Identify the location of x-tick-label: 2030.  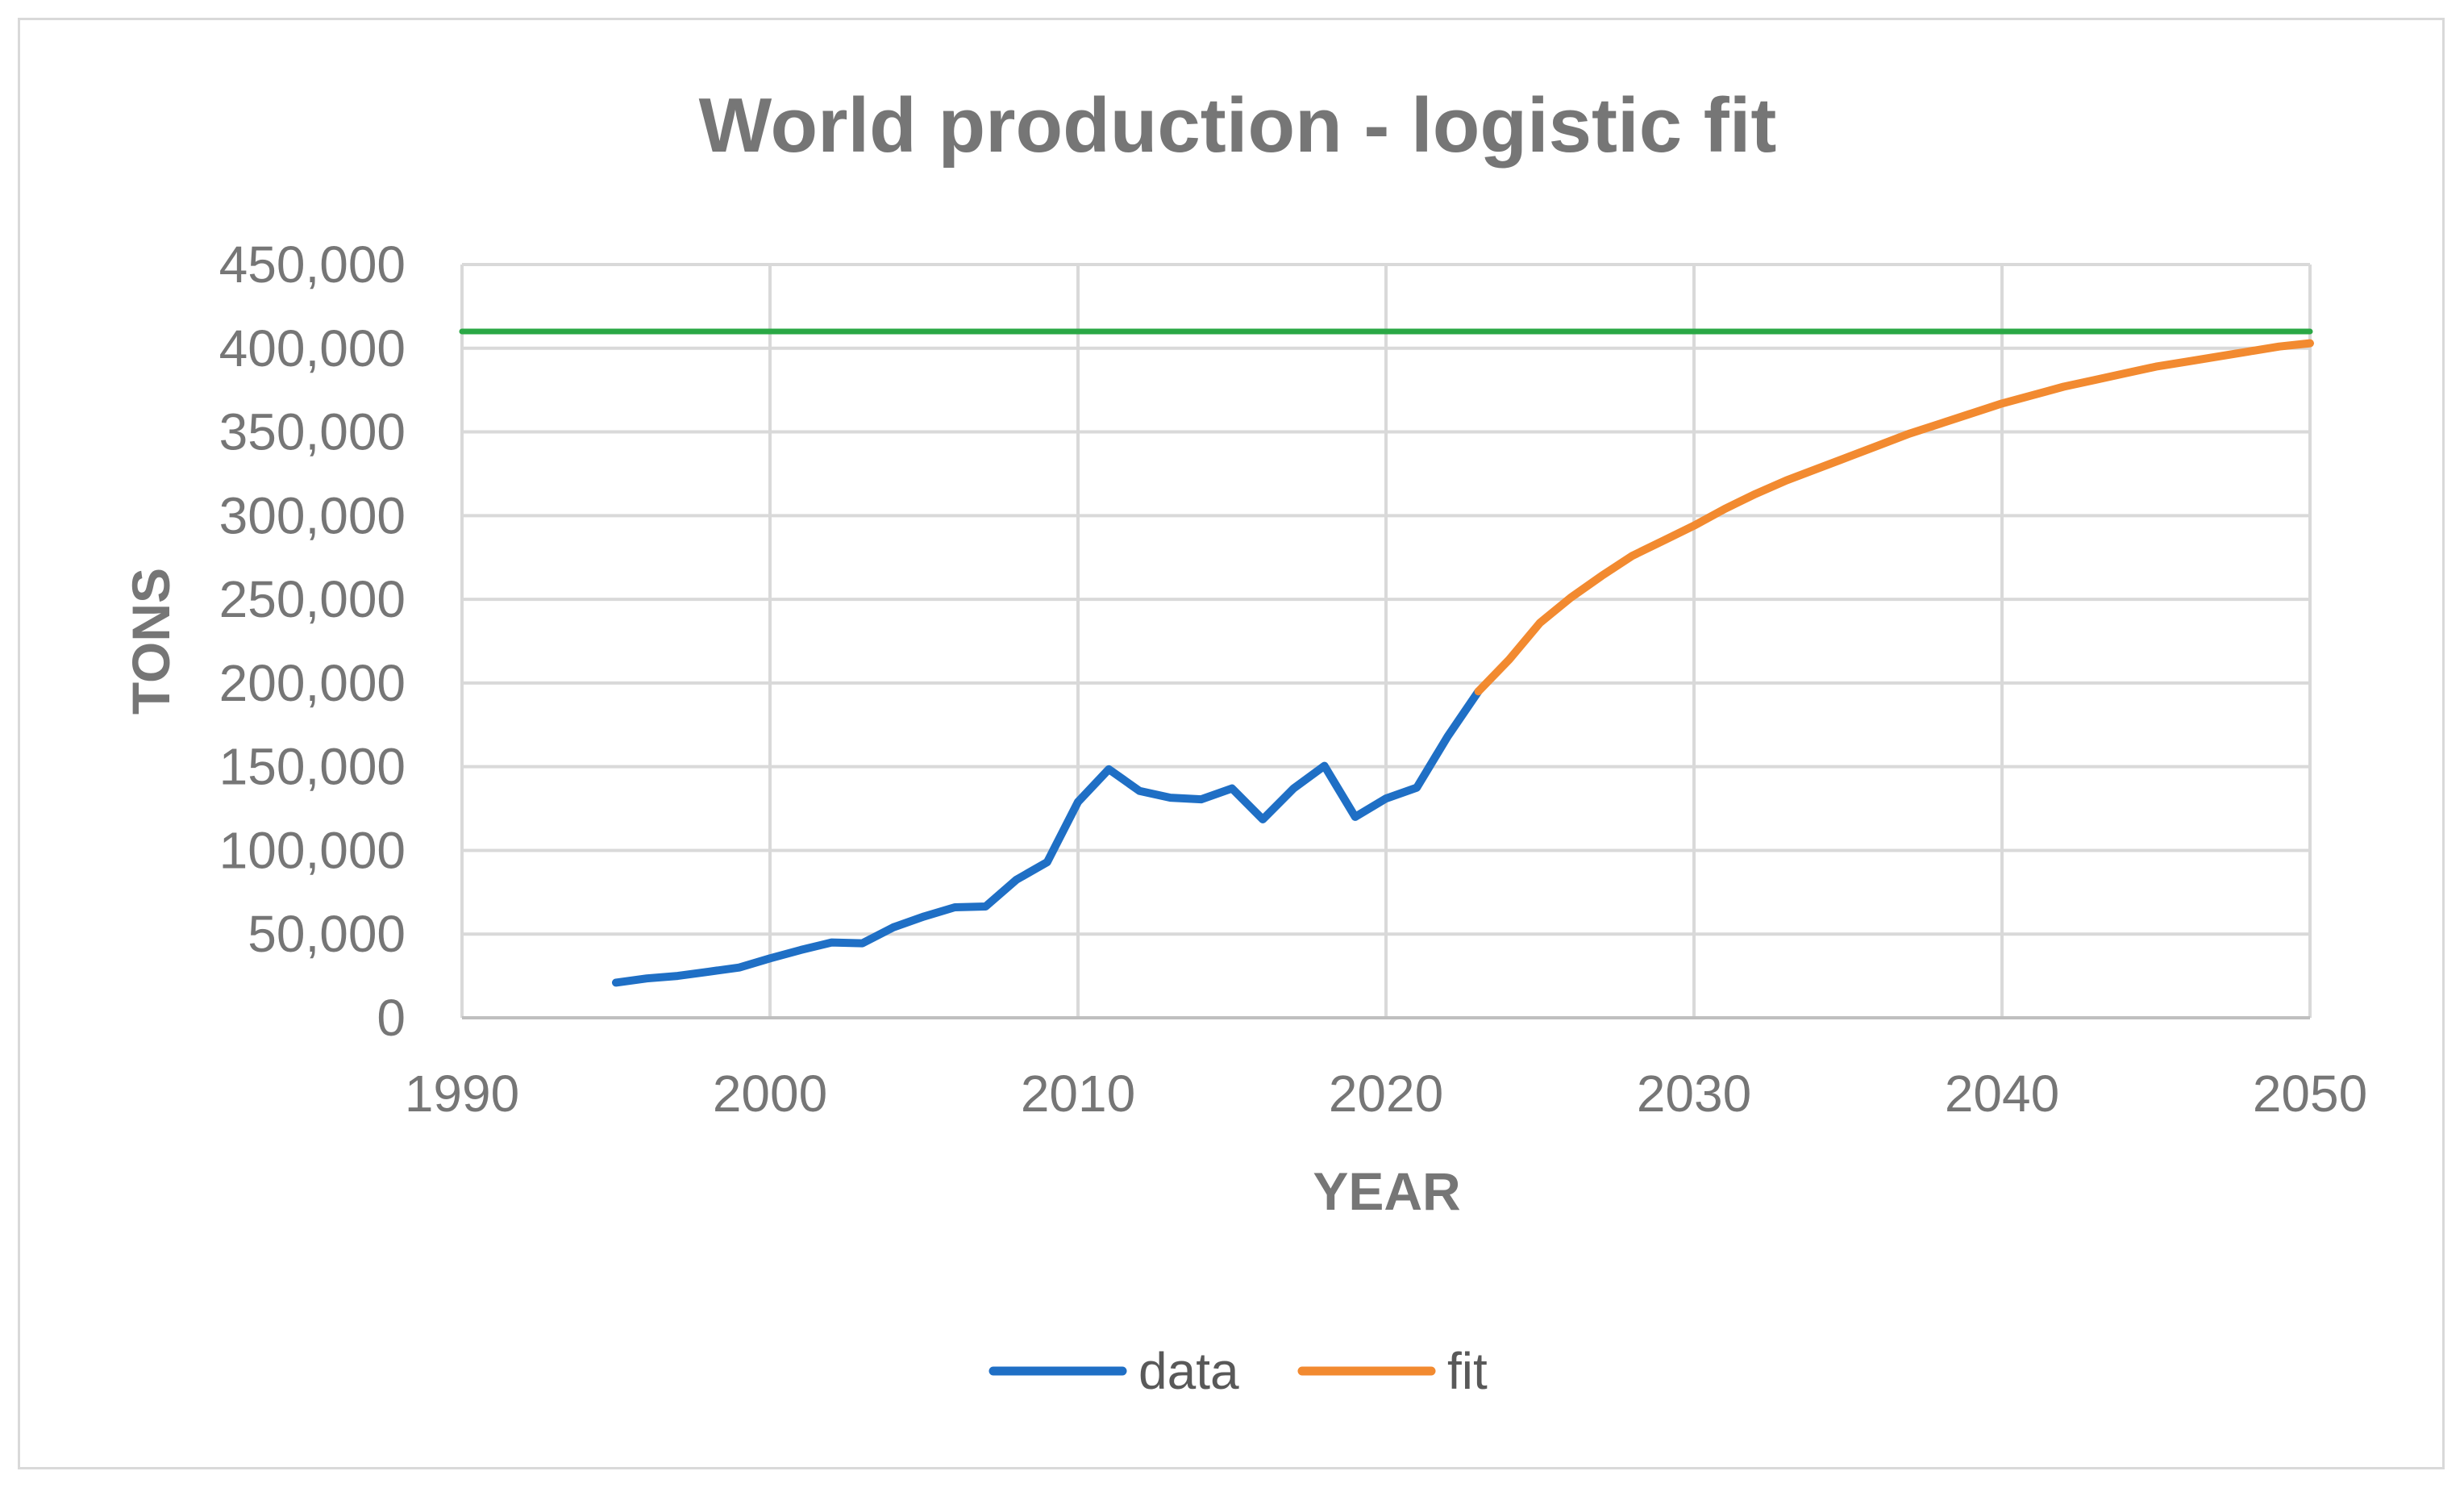
(1694, 1094).